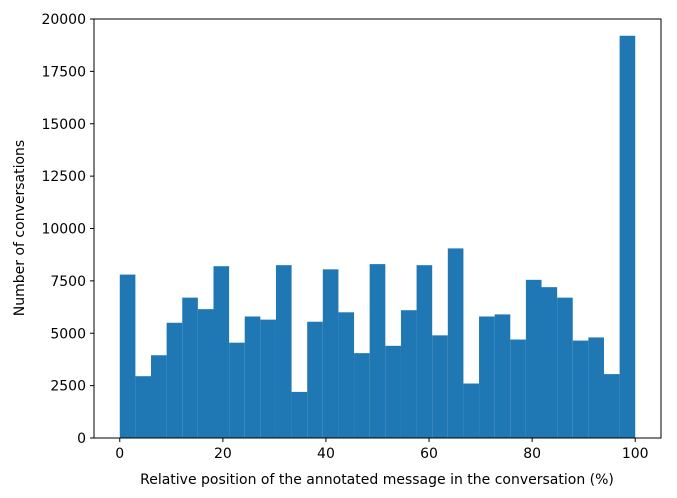 This screenshot has height=498, width=677. I want to click on y-tick-label: 15000, so click(63, 125).